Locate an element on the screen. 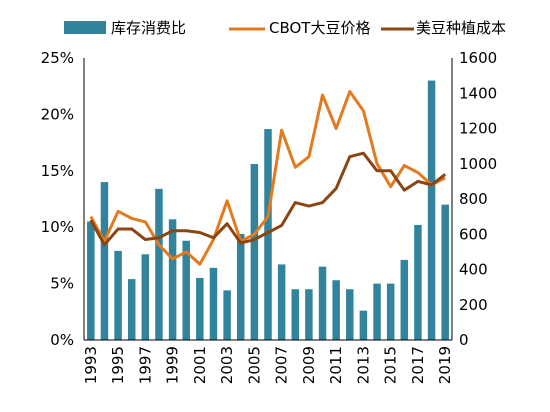  right-y-tick-label: 1200 is located at coordinates (478, 129).